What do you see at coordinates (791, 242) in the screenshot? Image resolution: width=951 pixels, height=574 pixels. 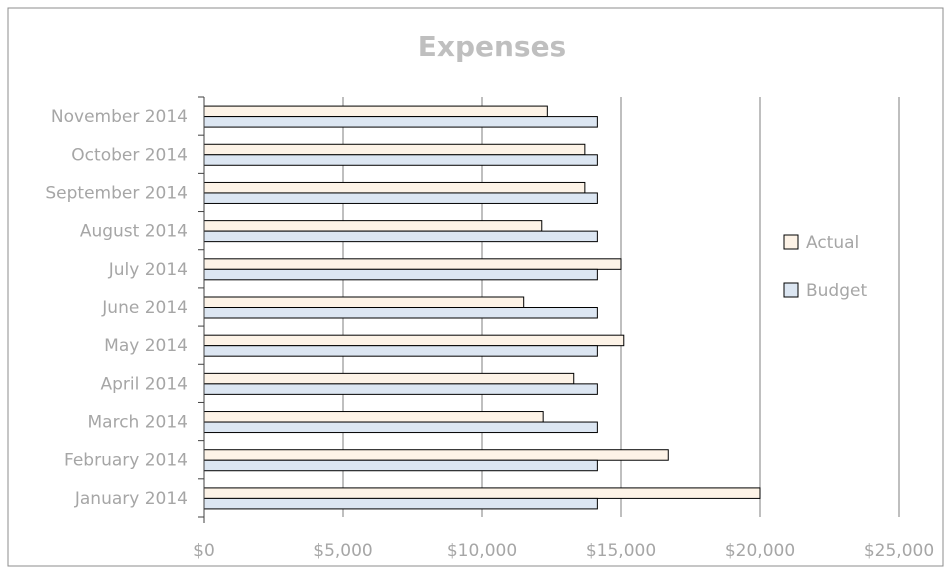 I see `legend-swatch-actual` at bounding box center [791, 242].